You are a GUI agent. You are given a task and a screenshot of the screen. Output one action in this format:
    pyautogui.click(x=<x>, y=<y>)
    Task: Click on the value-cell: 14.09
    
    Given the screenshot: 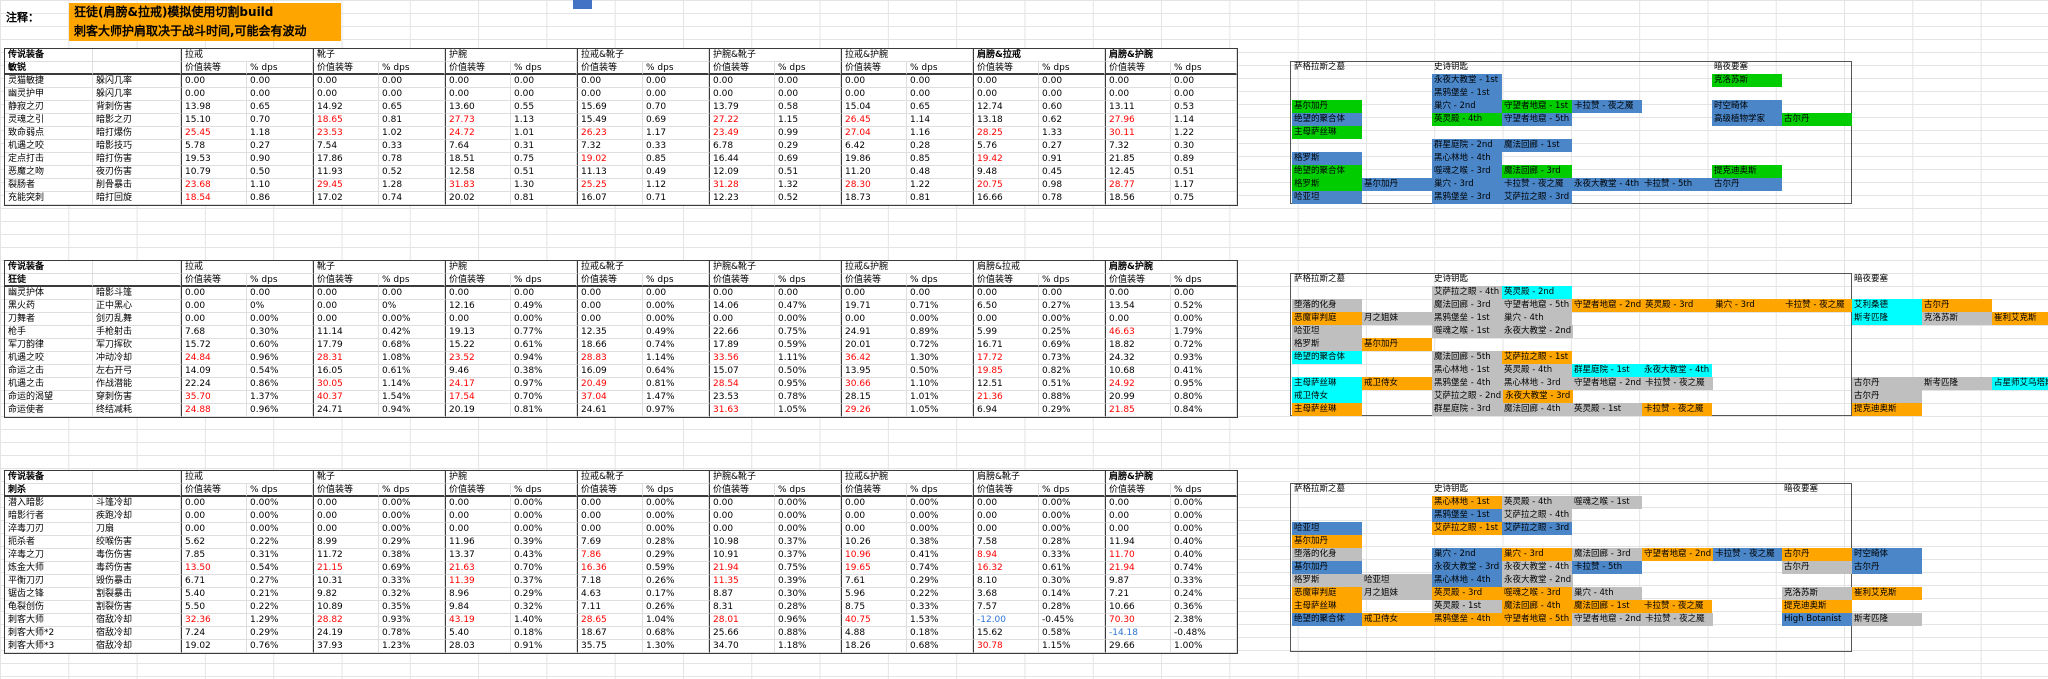 What is the action you would take?
    pyautogui.click(x=214, y=371)
    